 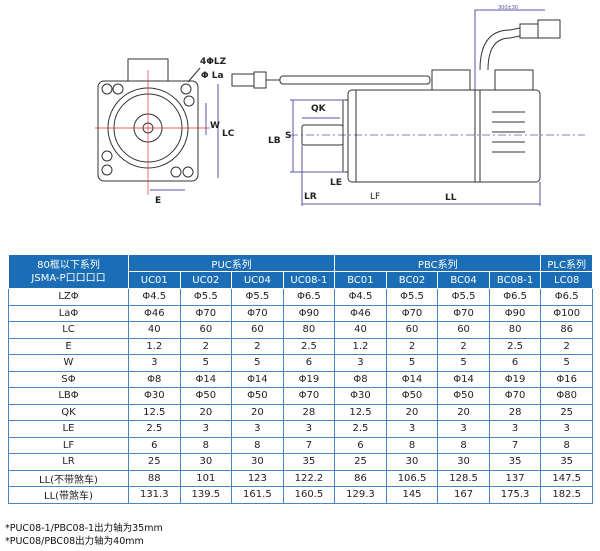 I want to click on model-header: BC04, so click(x=463, y=280).